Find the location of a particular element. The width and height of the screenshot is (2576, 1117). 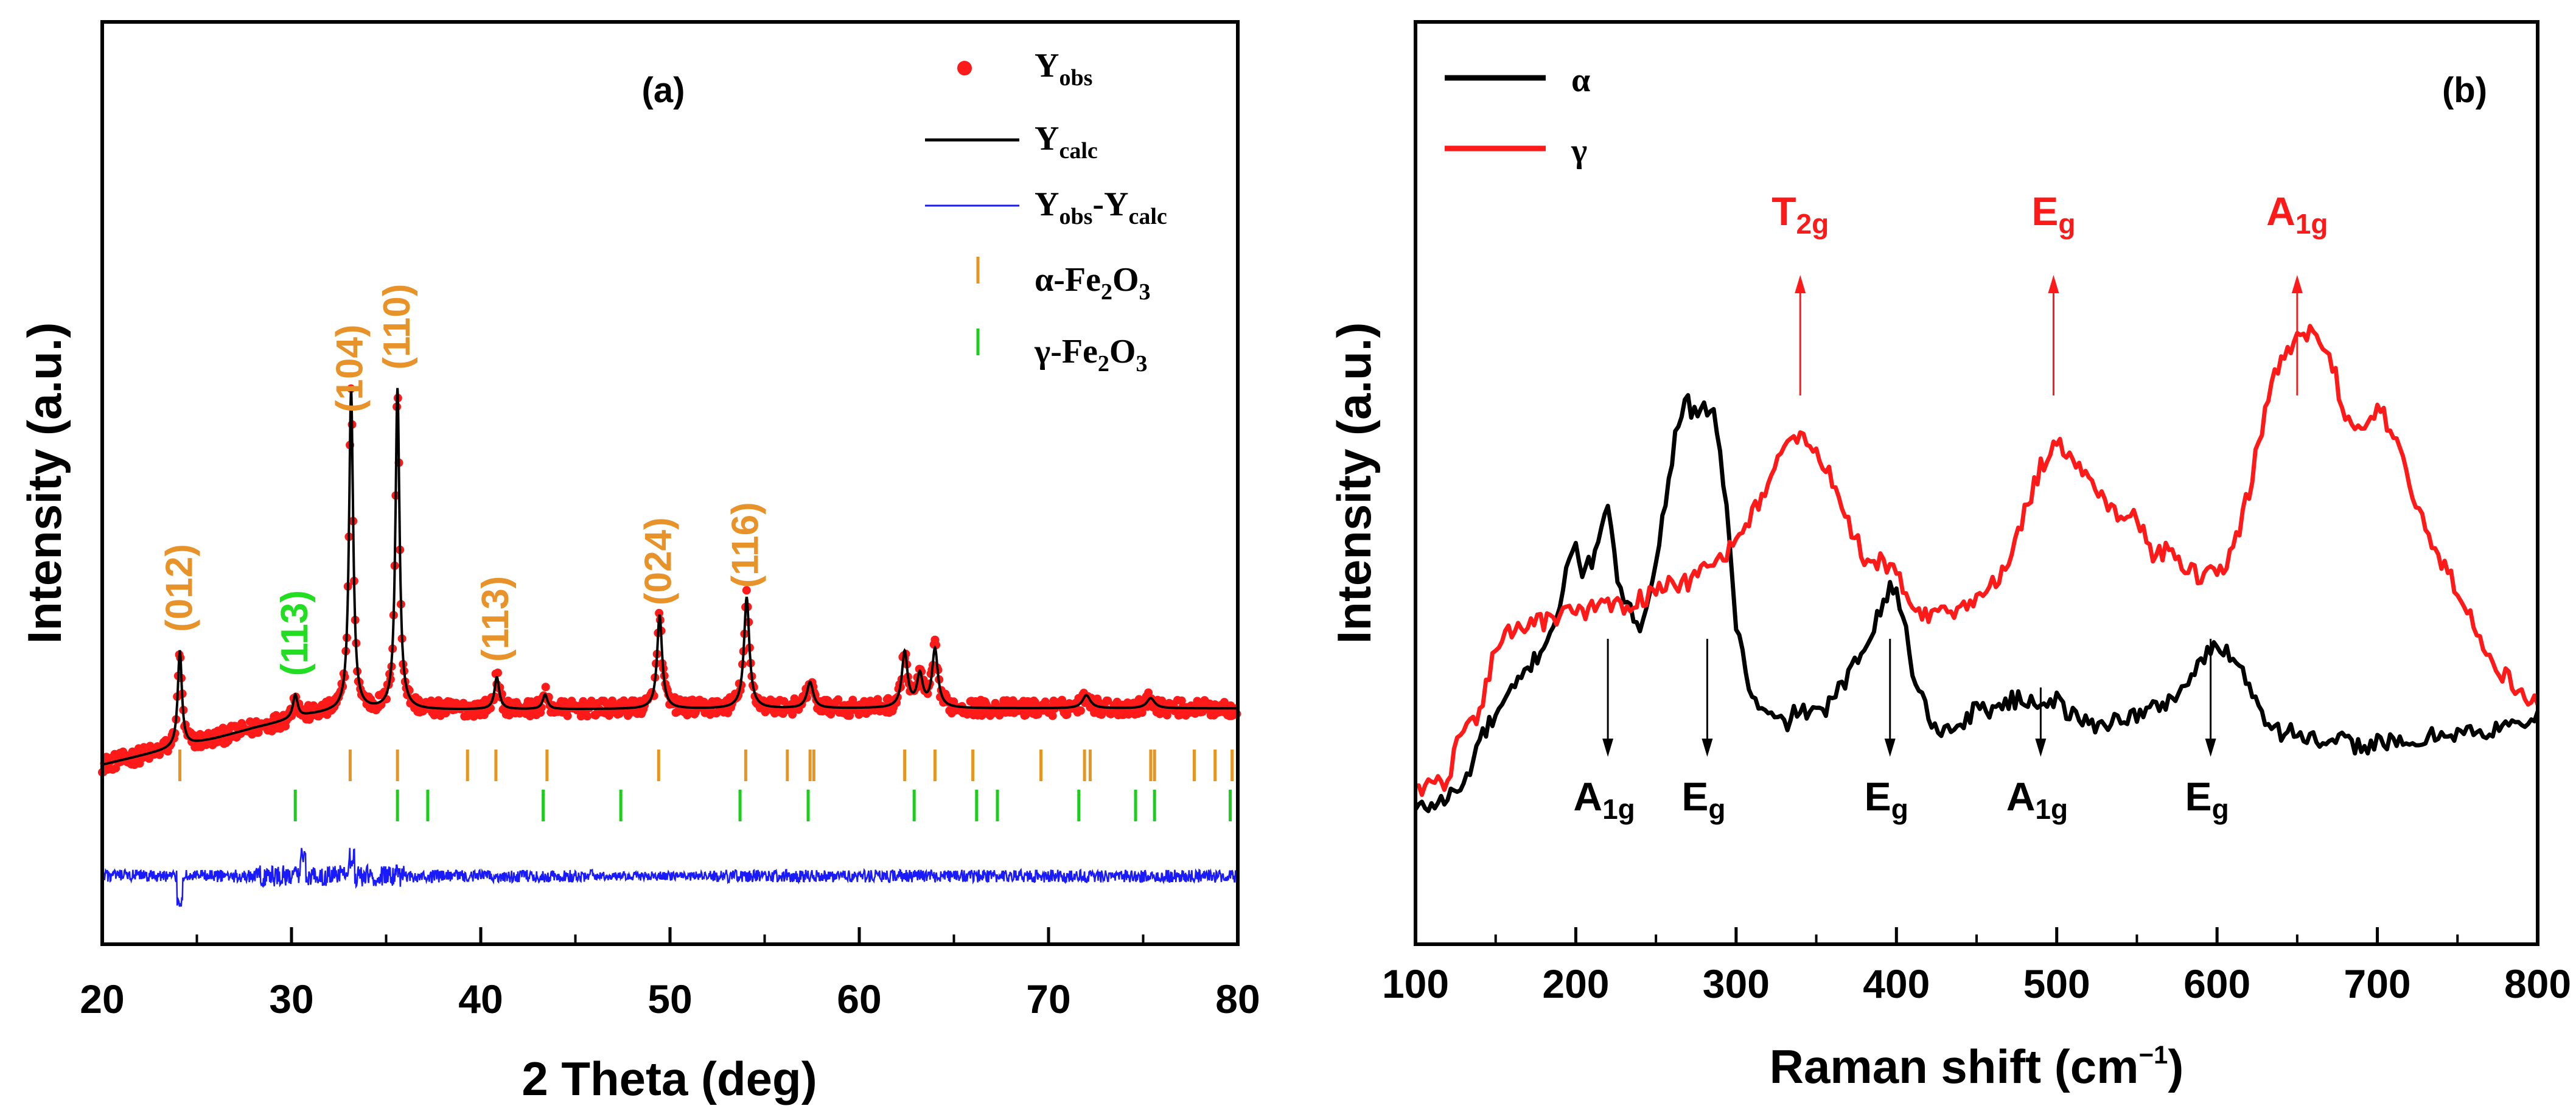

gamma-mode-label: A1g is located at coordinates (2297, 214).